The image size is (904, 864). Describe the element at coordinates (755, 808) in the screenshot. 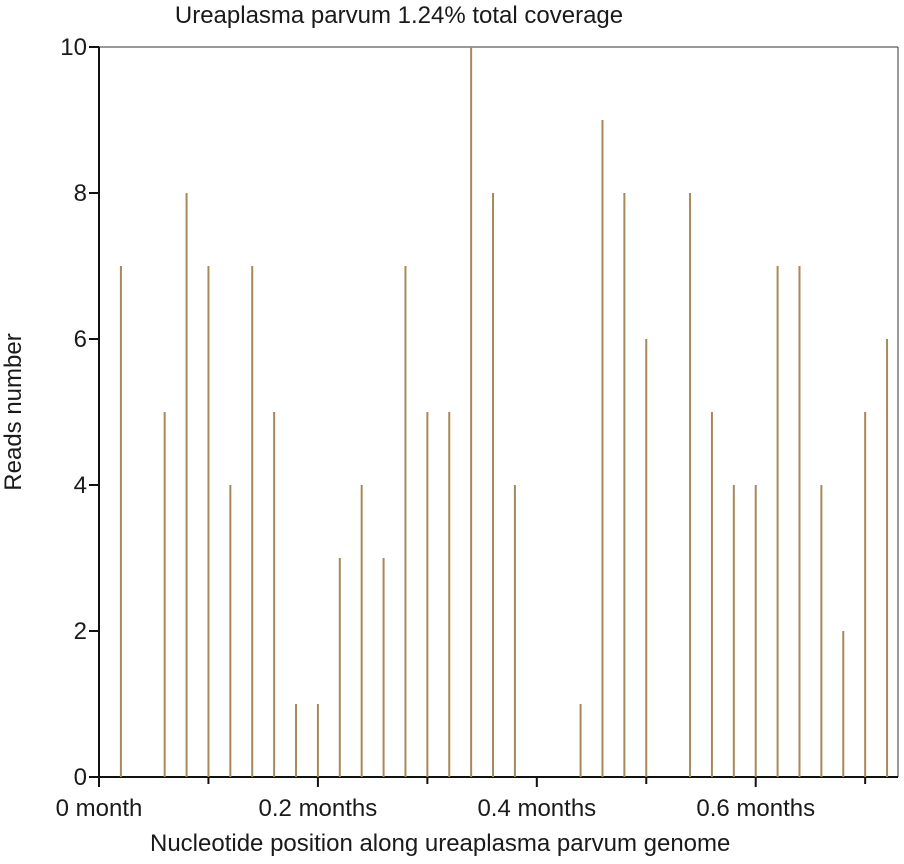

I see `x-tick-label: 0.6 months` at that location.